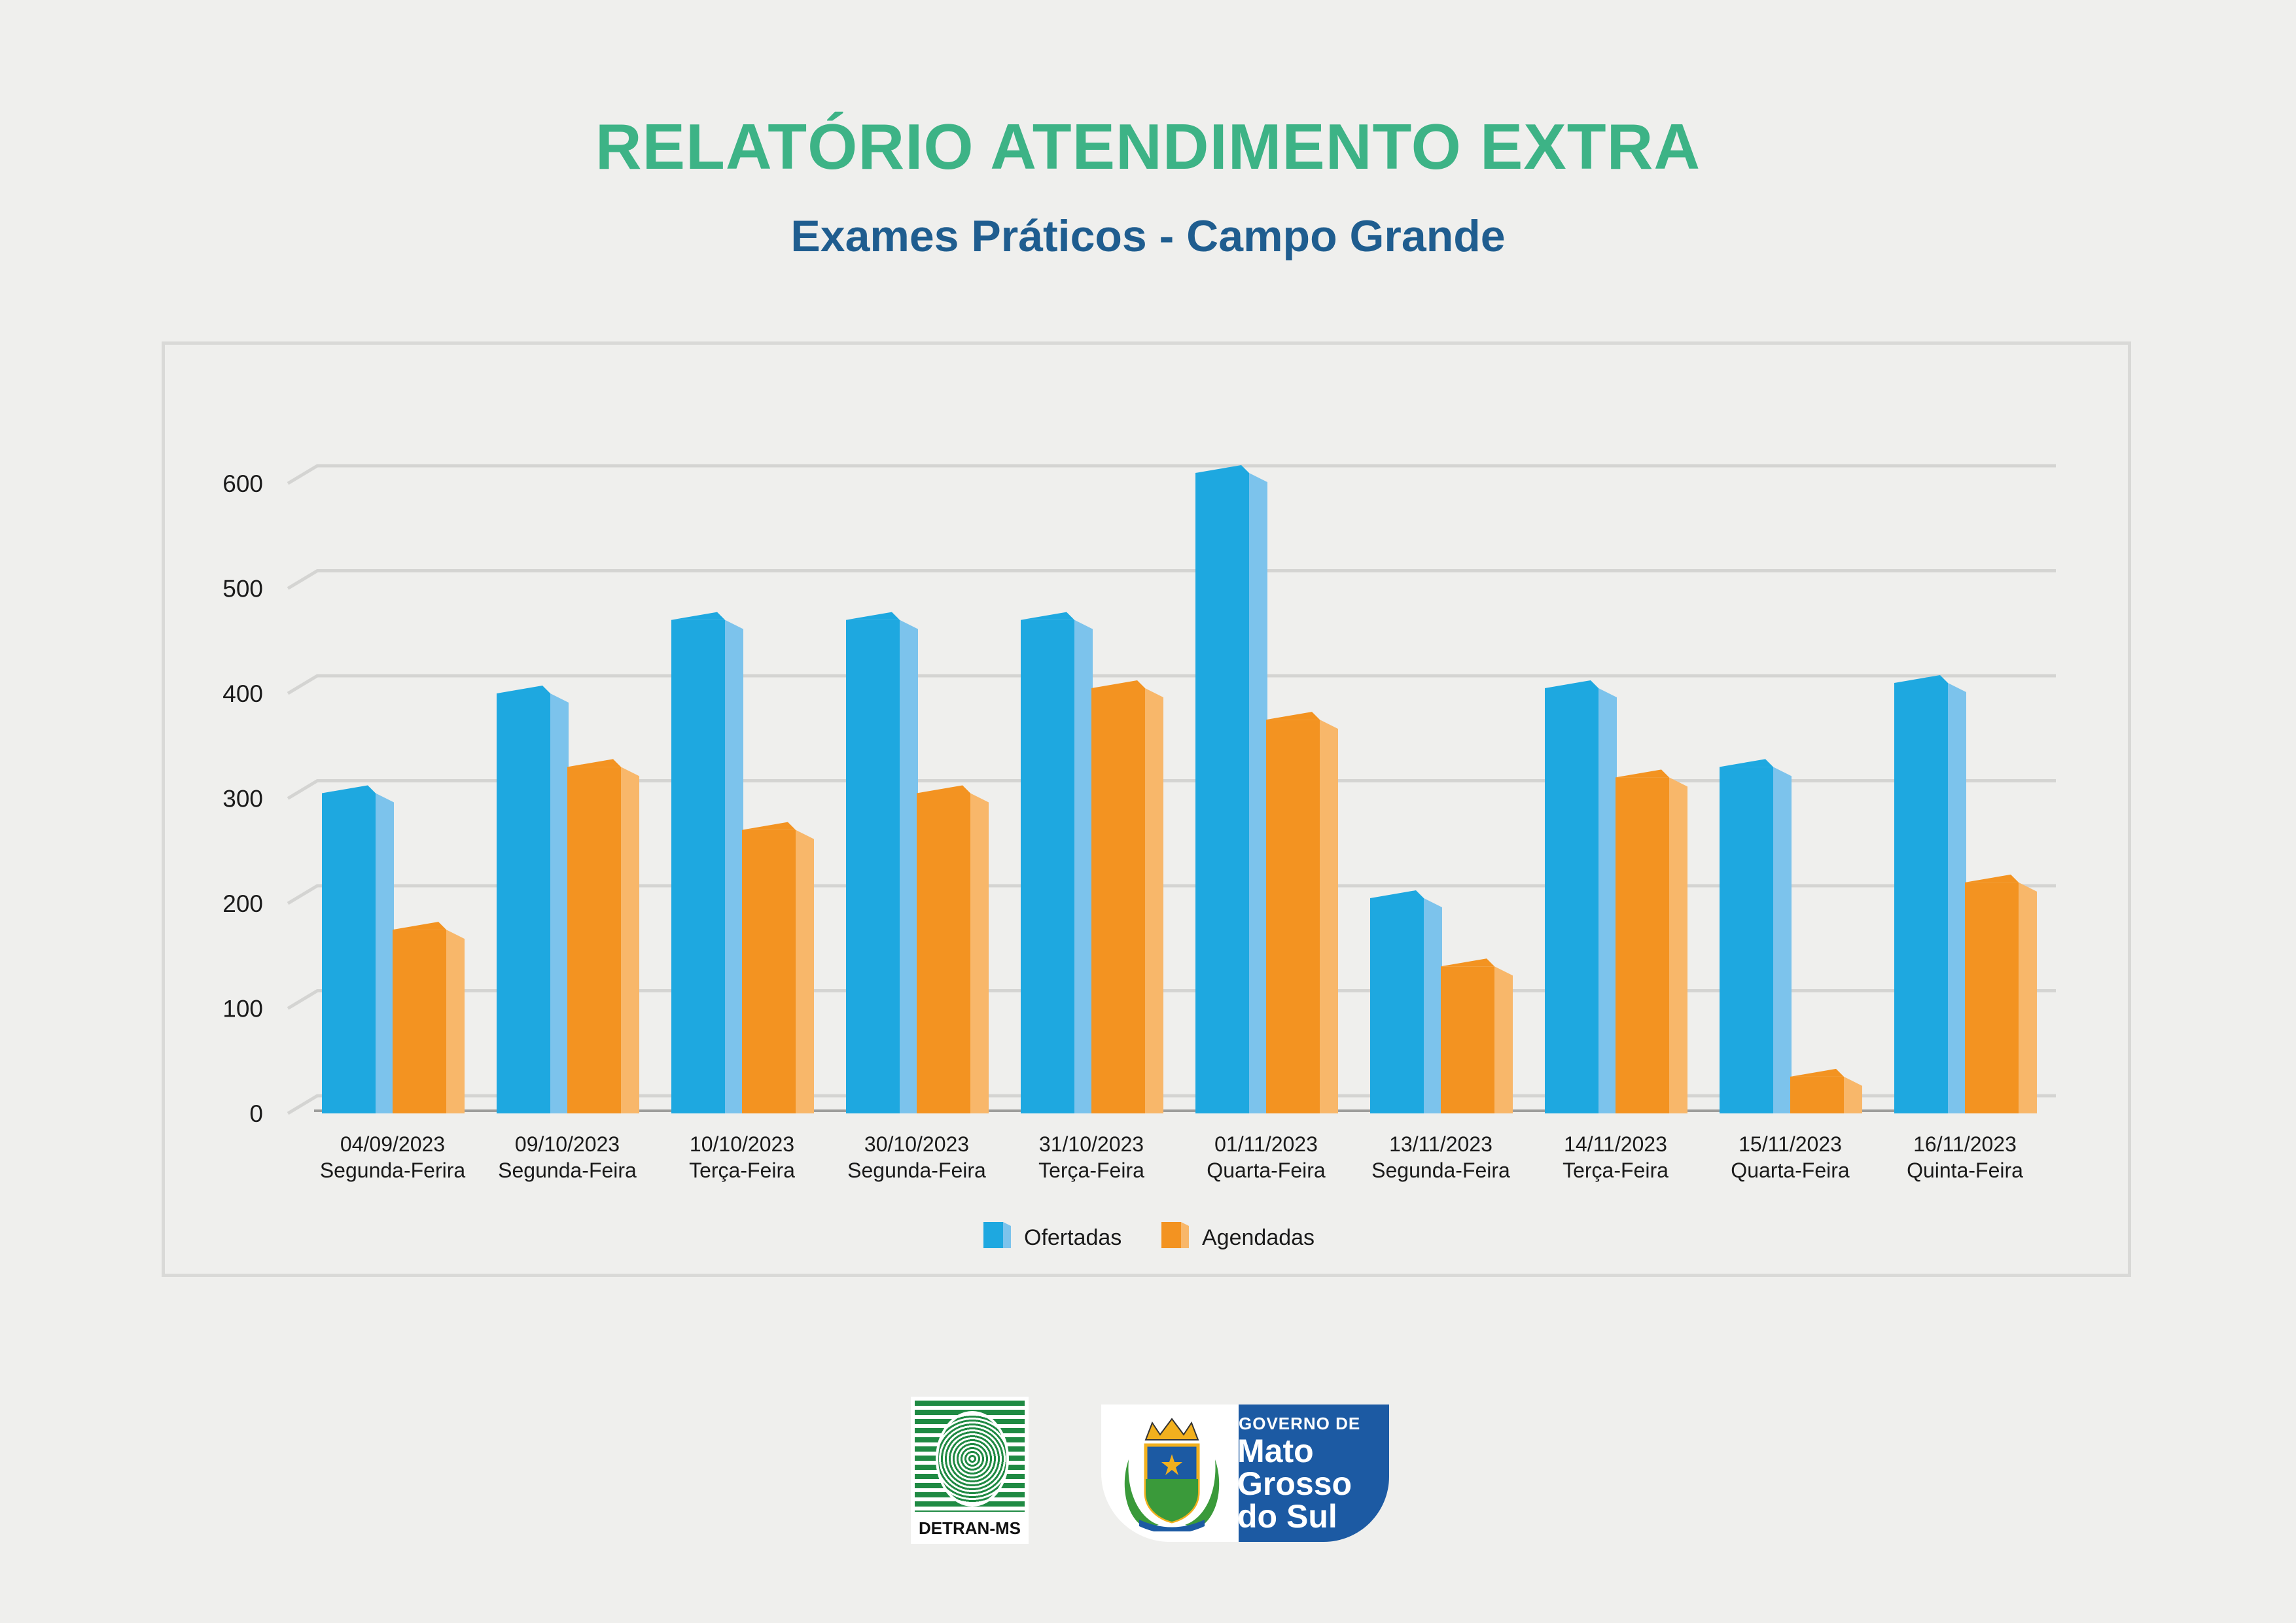  I want to click on government-logo: GOVERNO DE Mato Grosso do Sul, so click(1245, 1474).